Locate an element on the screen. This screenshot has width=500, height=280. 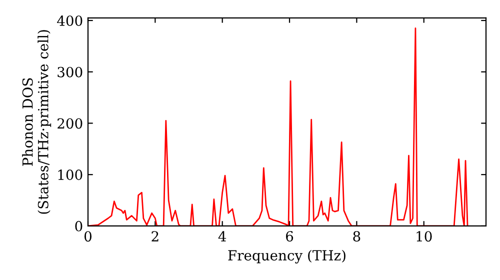
y-tick-label: 0 is located at coordinates (78, 226).